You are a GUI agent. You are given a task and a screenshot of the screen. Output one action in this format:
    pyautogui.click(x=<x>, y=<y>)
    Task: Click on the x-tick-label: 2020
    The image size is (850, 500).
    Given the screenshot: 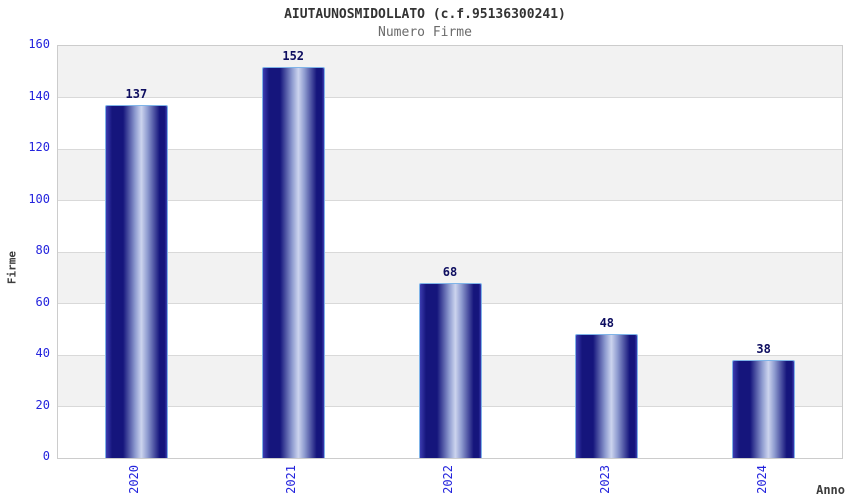 What is the action you would take?
    pyautogui.click(x=134, y=479)
    